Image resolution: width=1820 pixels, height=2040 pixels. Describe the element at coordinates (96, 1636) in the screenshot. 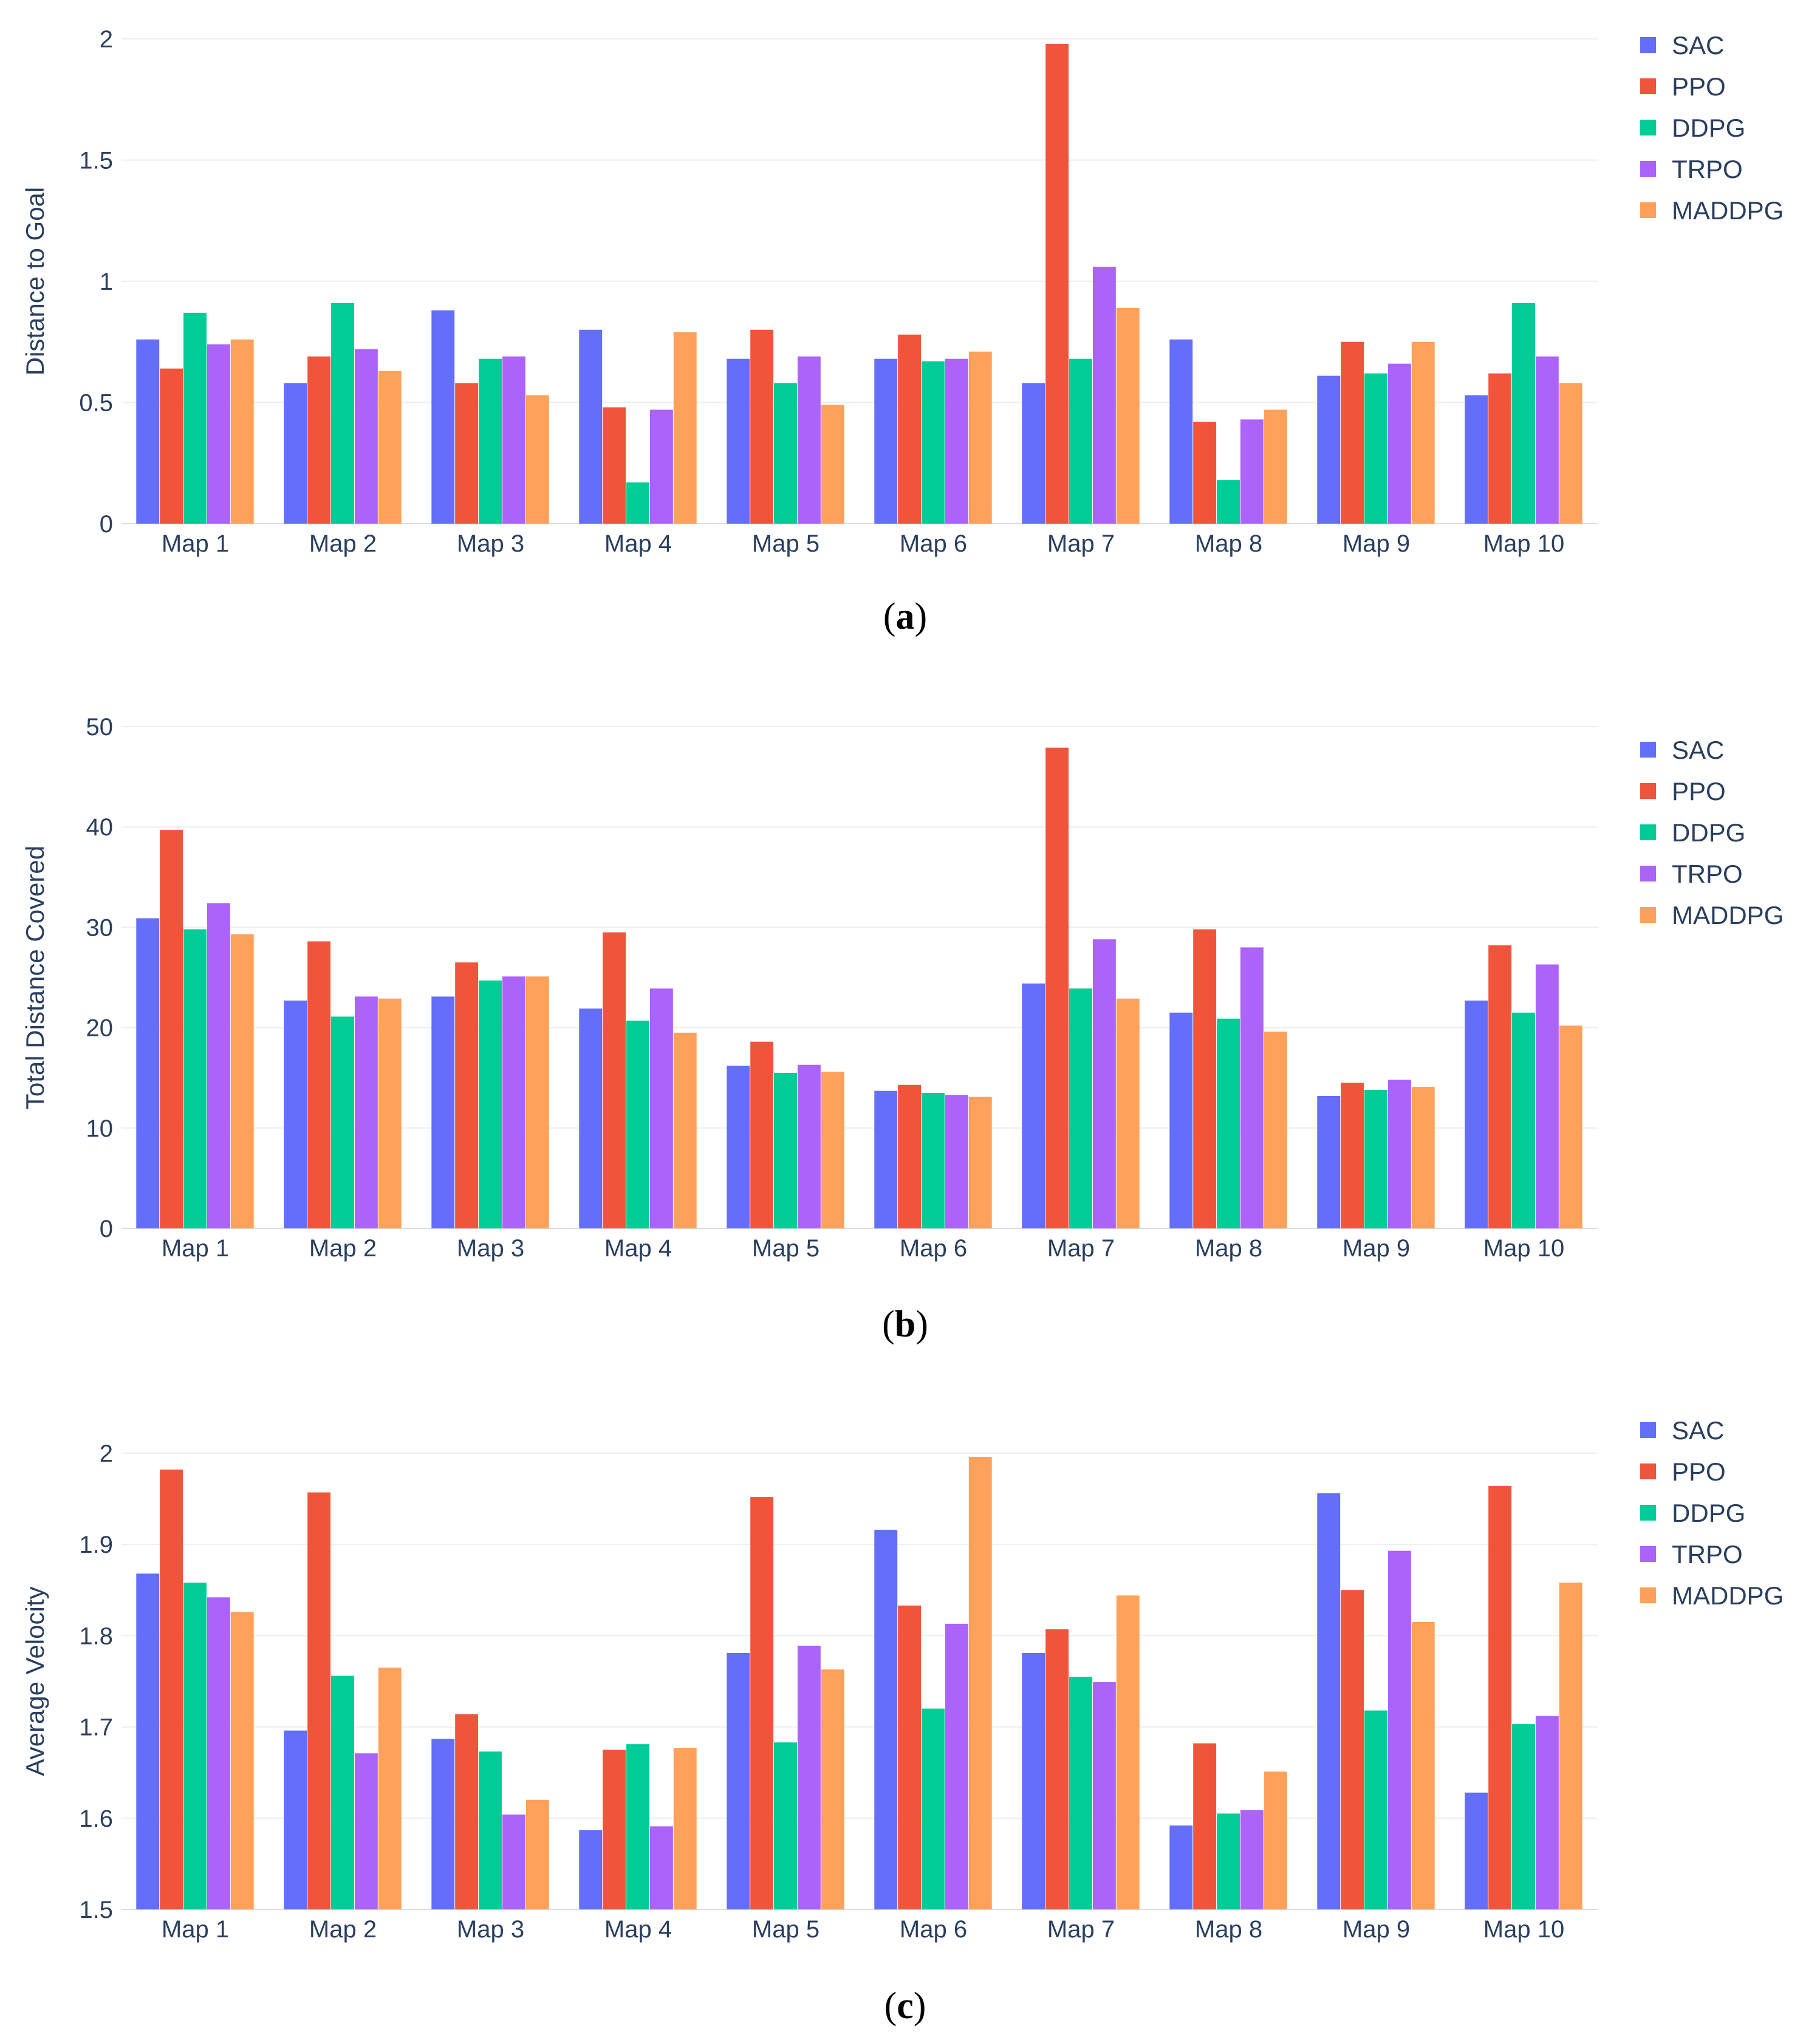

I see `y-tick-label: 1.8` at that location.